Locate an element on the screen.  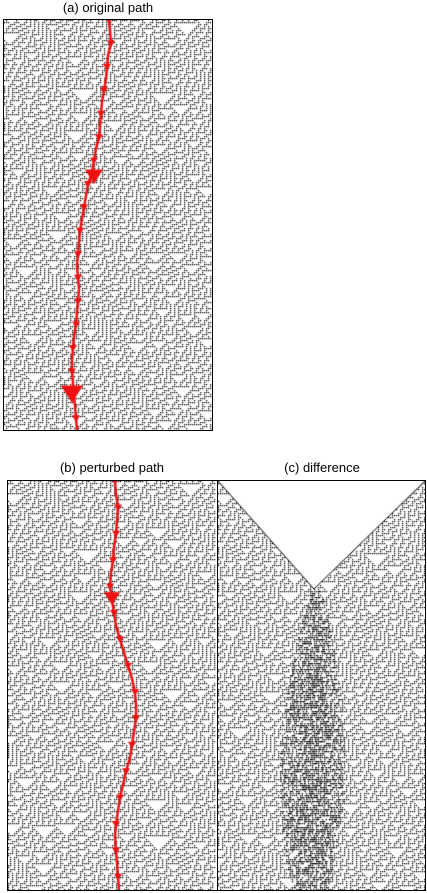
caption-difference: (c) difference is located at coordinates (322, 467).